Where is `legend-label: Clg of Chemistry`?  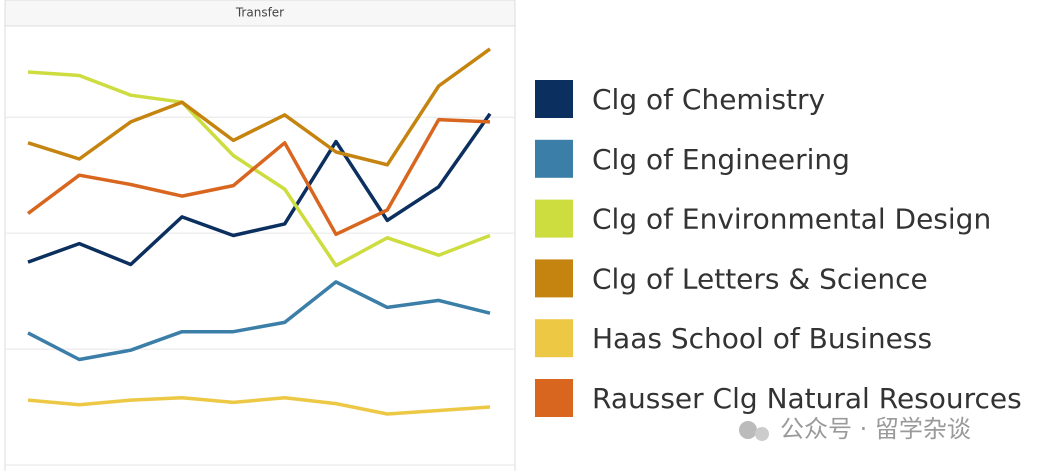
legend-label: Clg of Chemistry is located at coordinates (708, 99).